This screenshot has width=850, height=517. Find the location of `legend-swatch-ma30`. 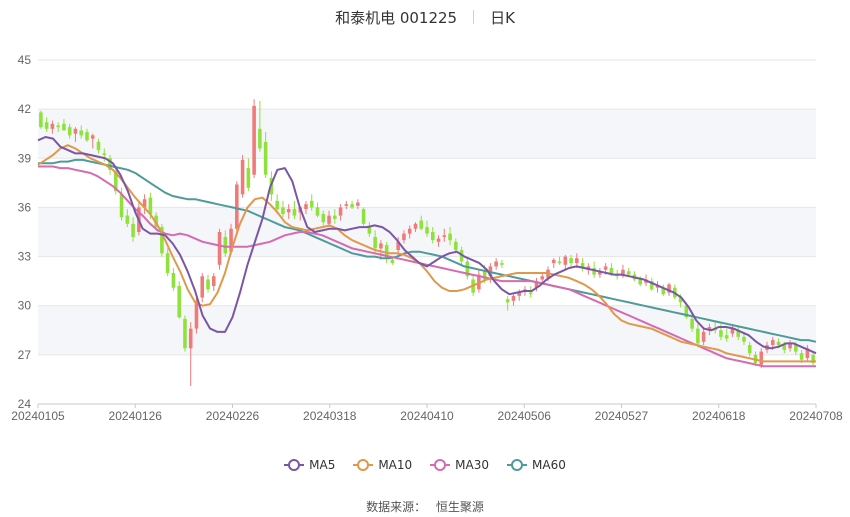

legend-swatch-ma30 is located at coordinates (440, 465).